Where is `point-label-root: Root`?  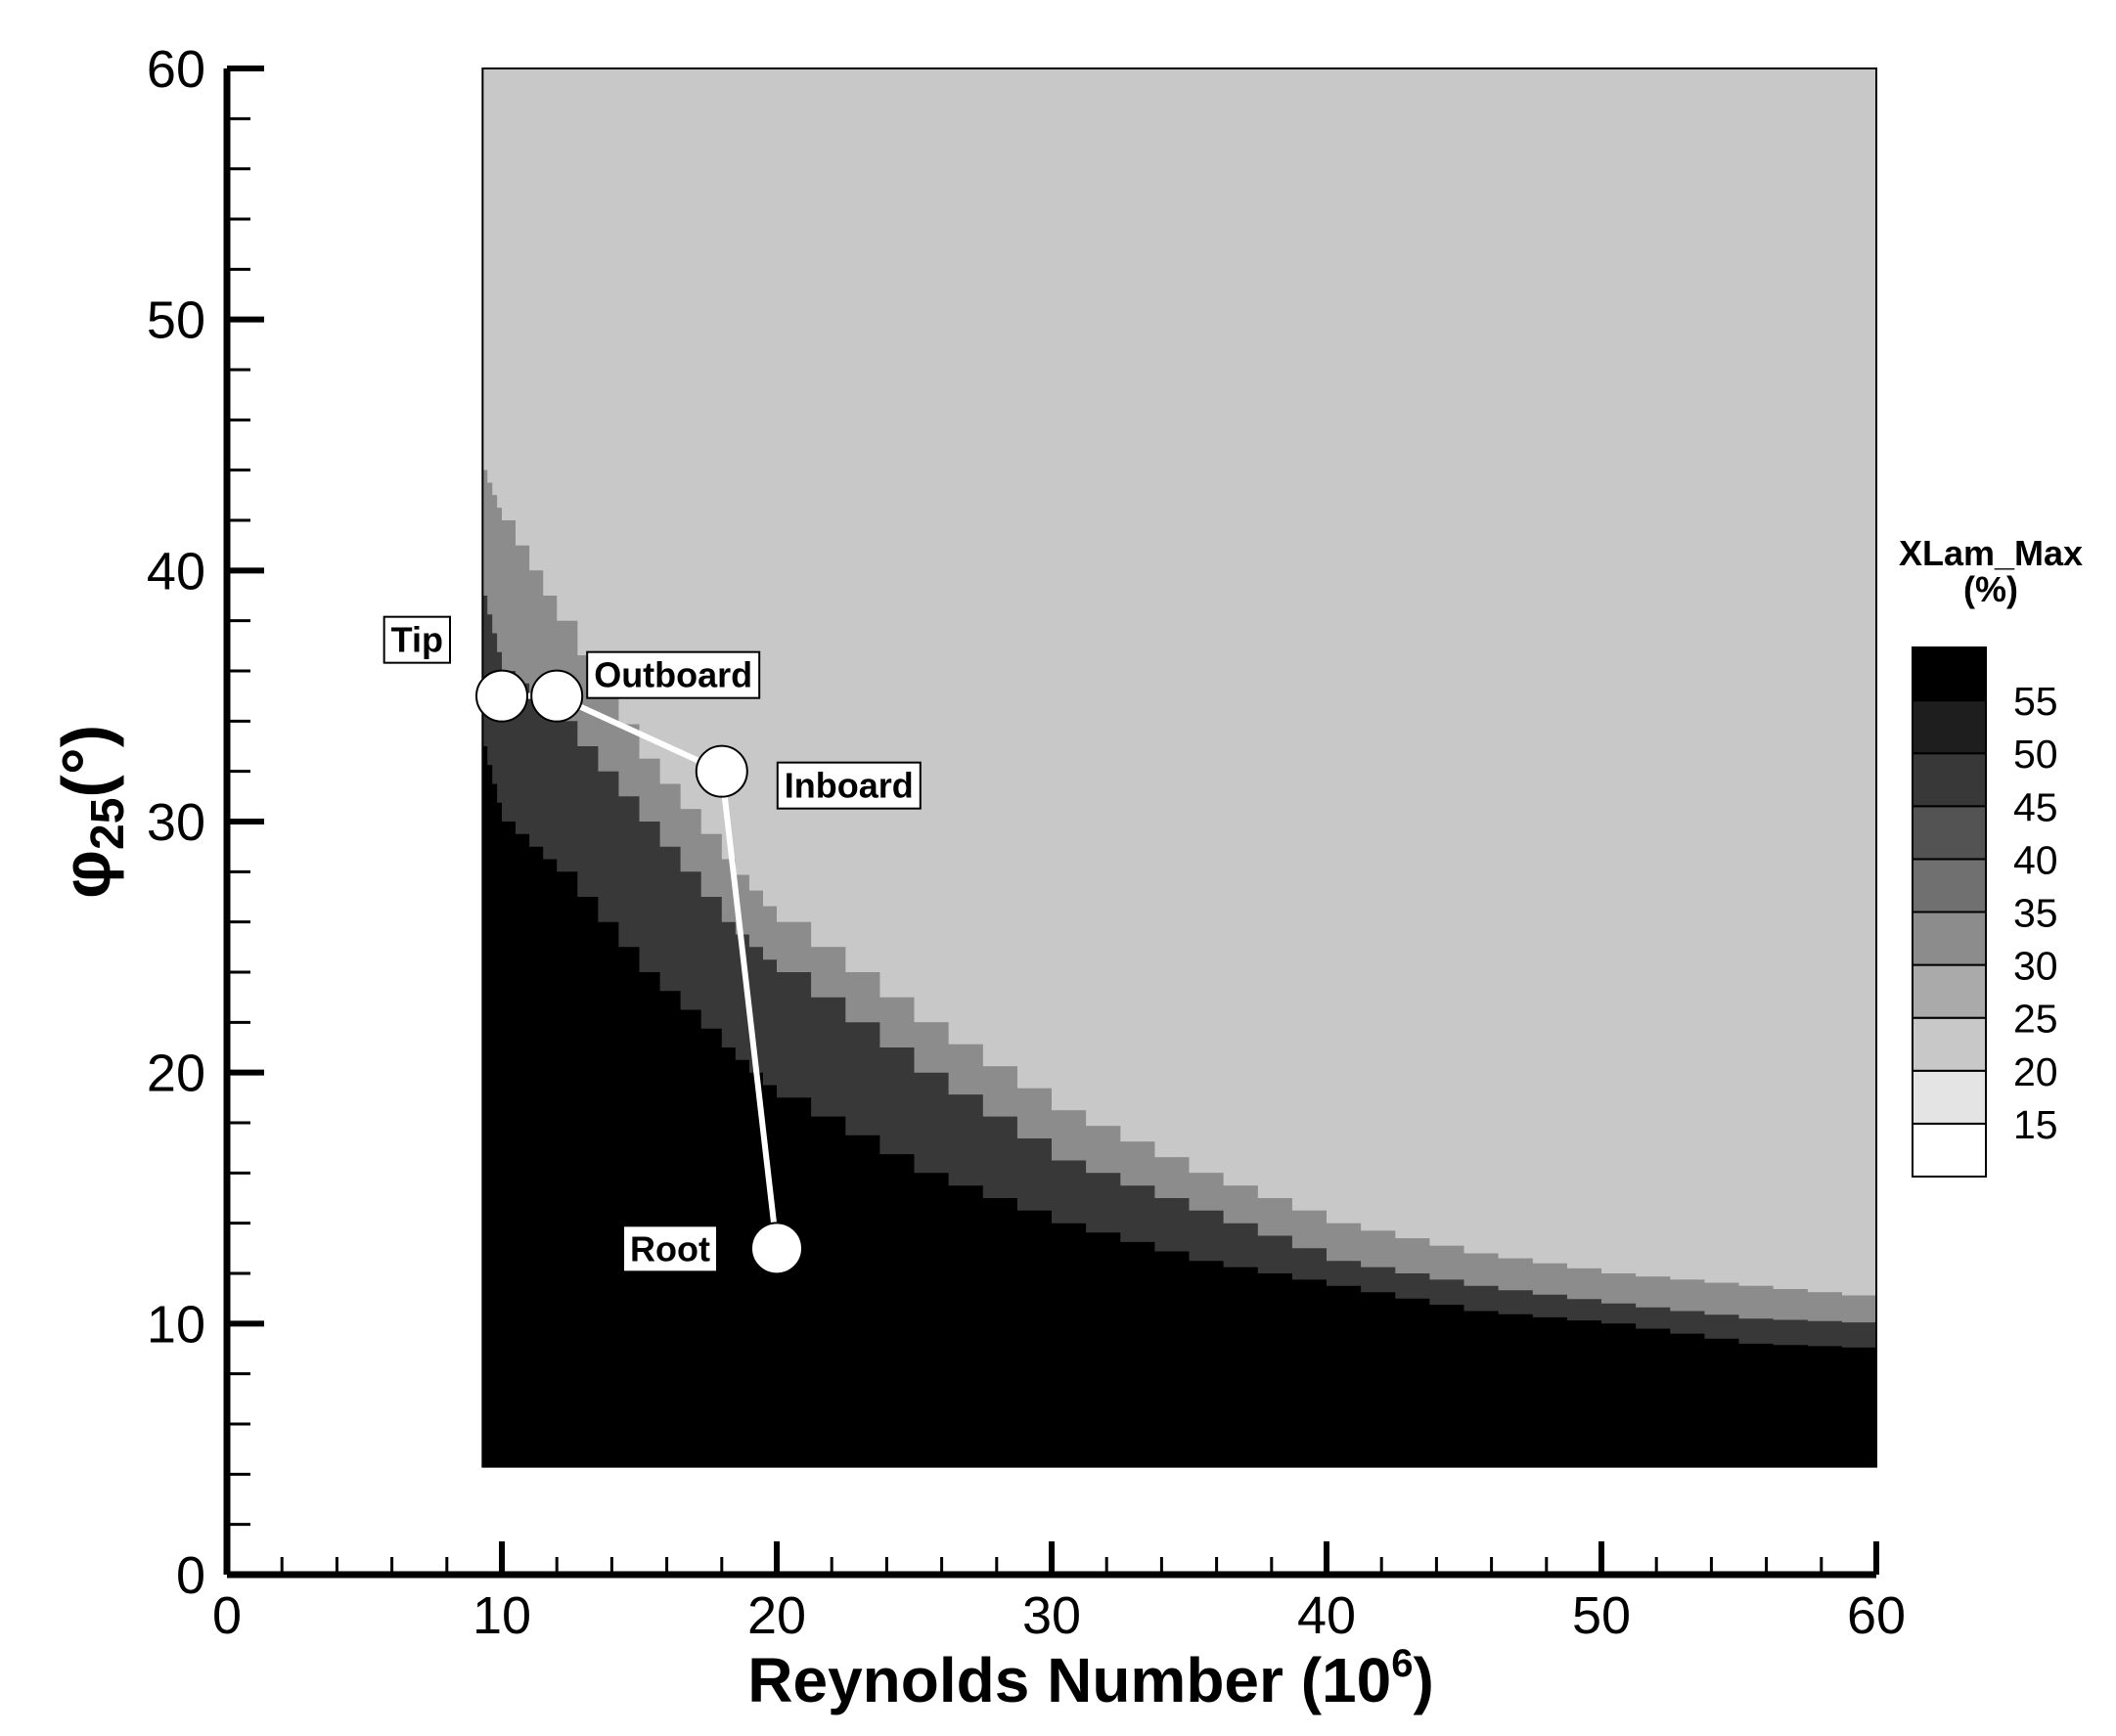 point-label-root: Root is located at coordinates (670, 1248).